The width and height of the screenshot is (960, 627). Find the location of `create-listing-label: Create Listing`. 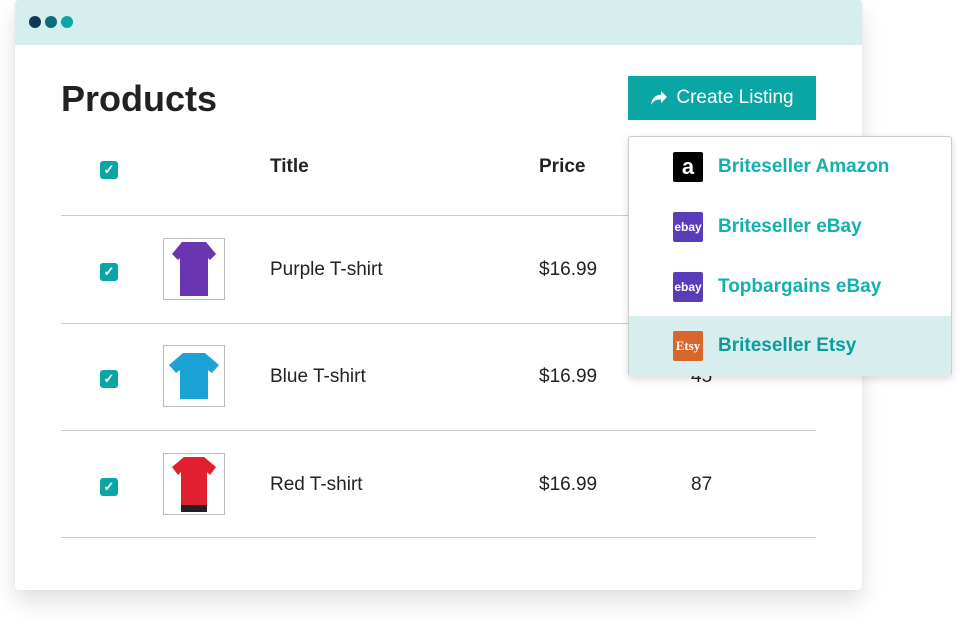

create-listing-label: Create Listing is located at coordinates (735, 97).